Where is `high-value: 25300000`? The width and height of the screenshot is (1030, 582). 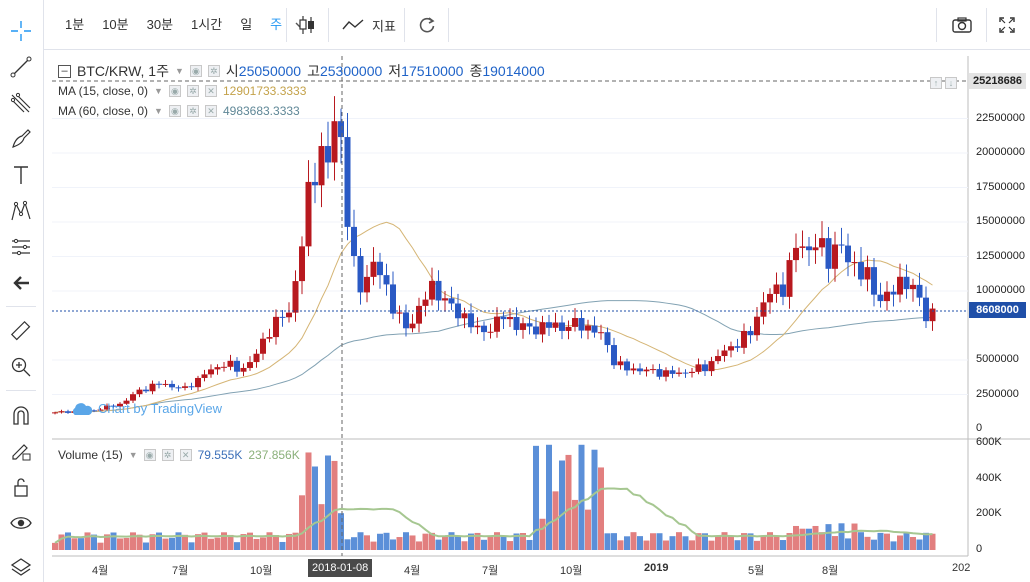 high-value: 25300000 is located at coordinates (351, 71).